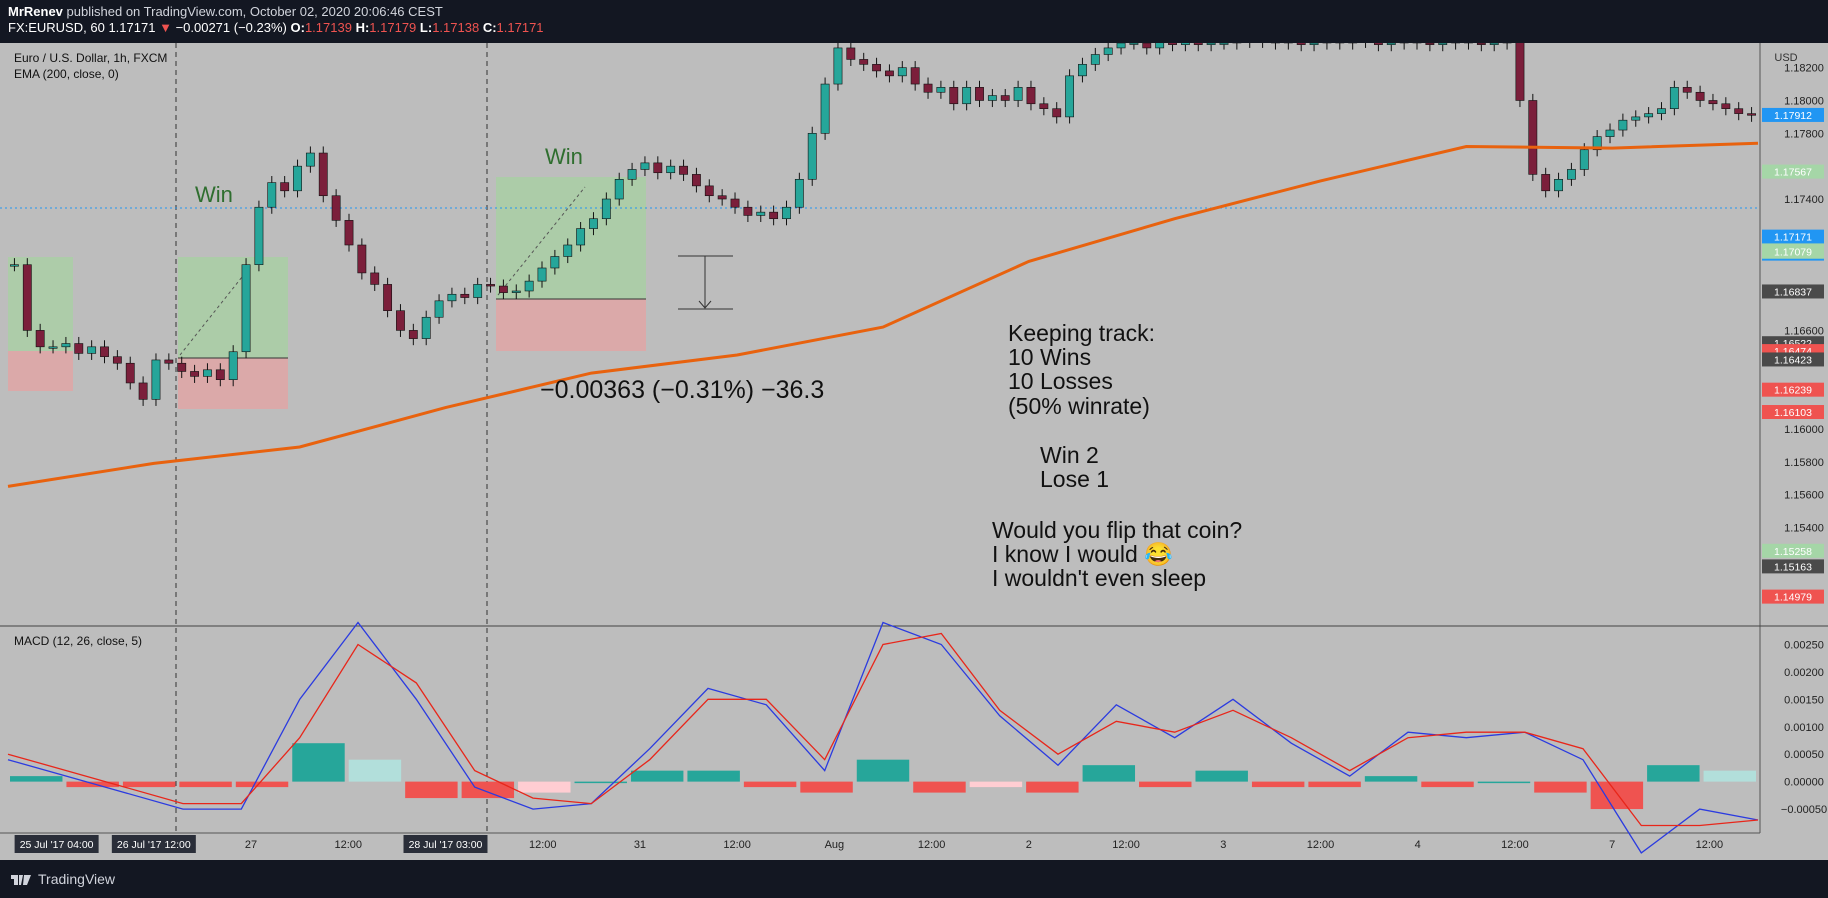 The width and height of the screenshot is (1828, 898). Describe the element at coordinates (1804, 810) in the screenshot. I see `macd-tick-label: −0.00050` at that location.